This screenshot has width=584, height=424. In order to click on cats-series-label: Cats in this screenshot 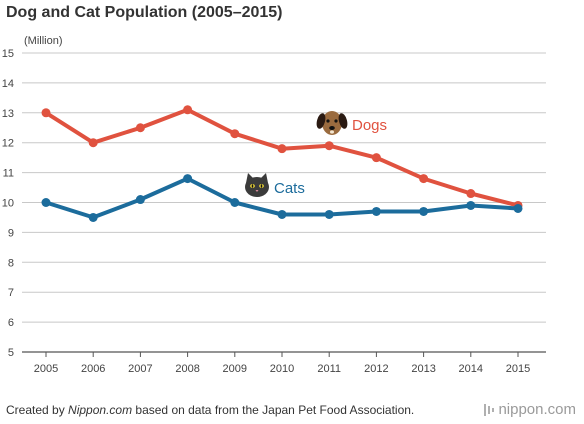, I will do `click(289, 188)`.